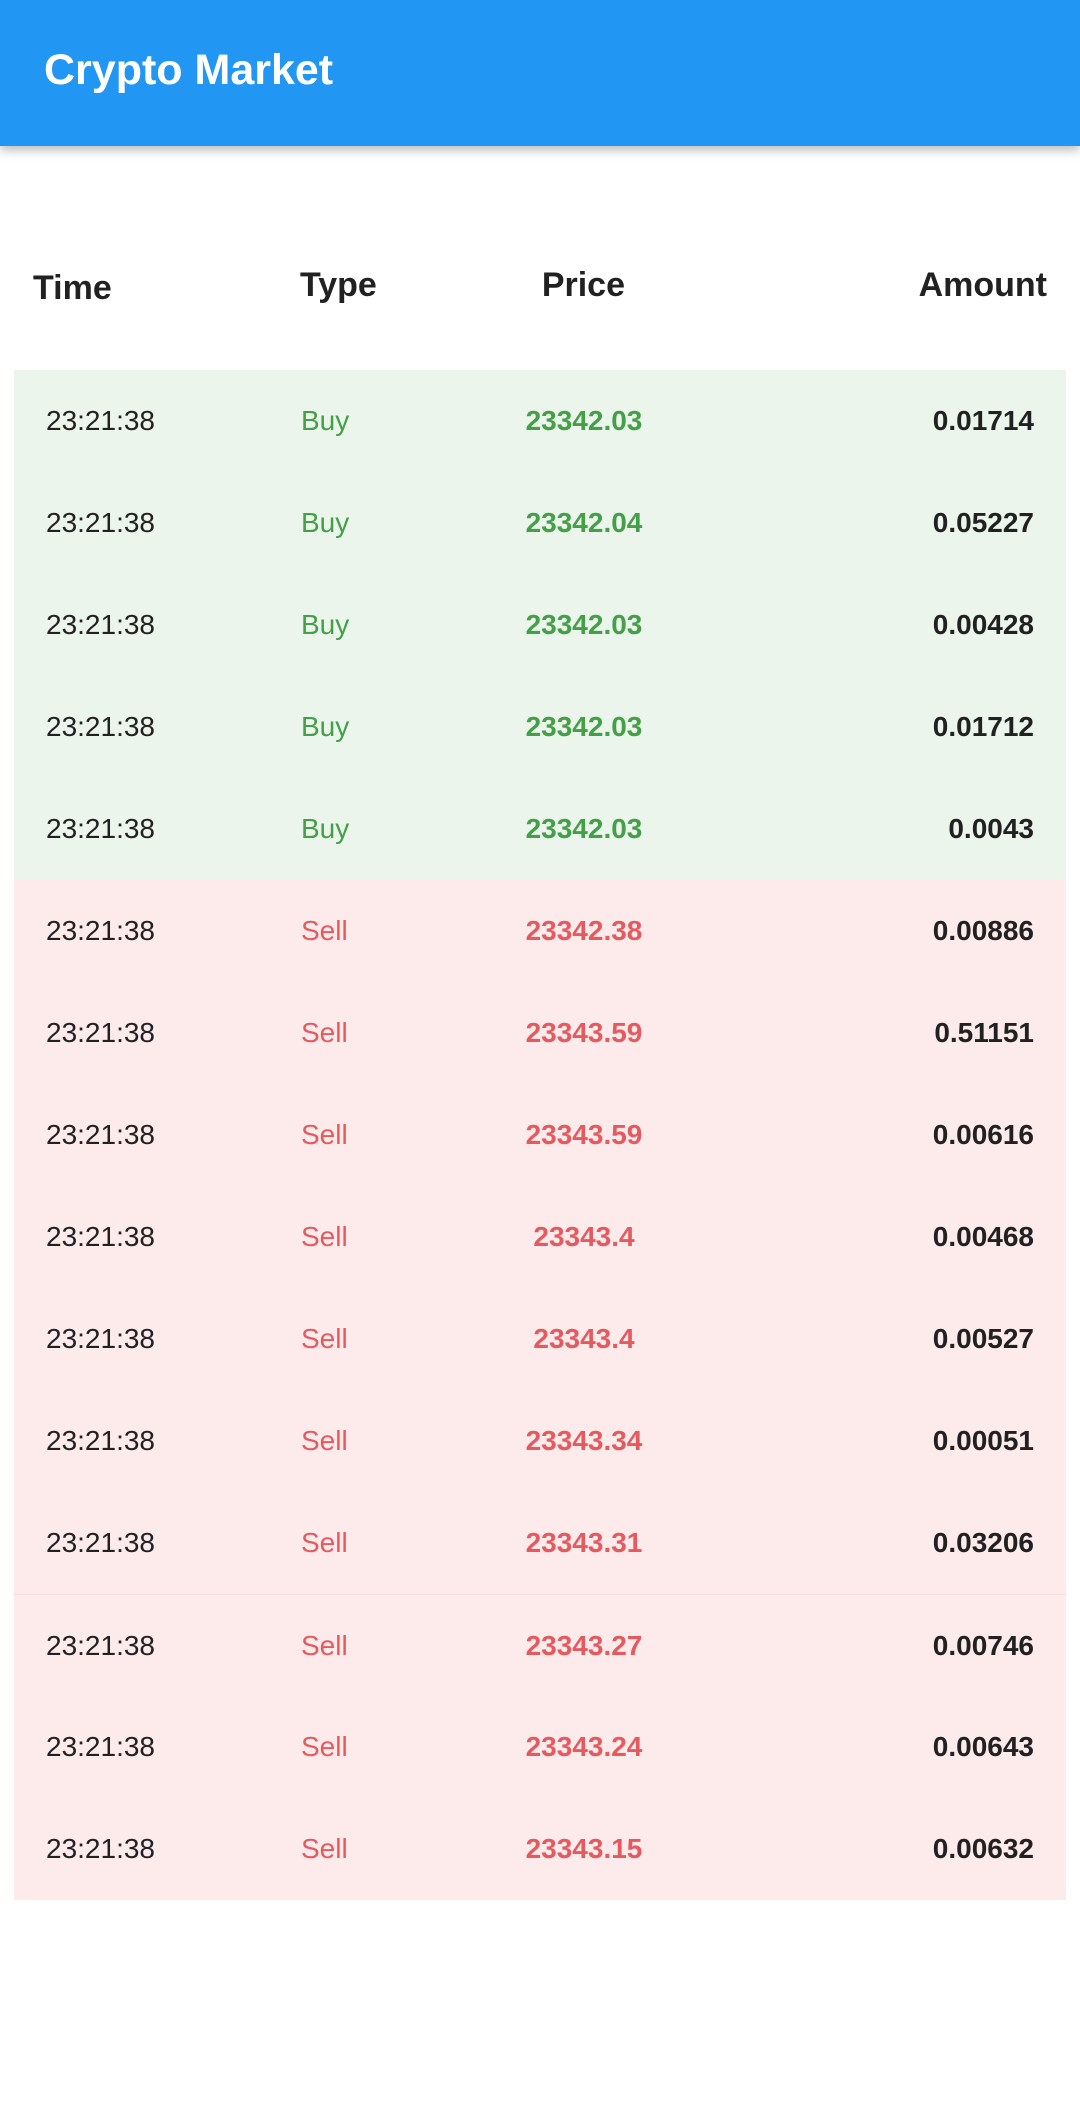 This screenshot has height=2117, width=1080. I want to click on trade-price: 23343.27, so click(584, 1645).